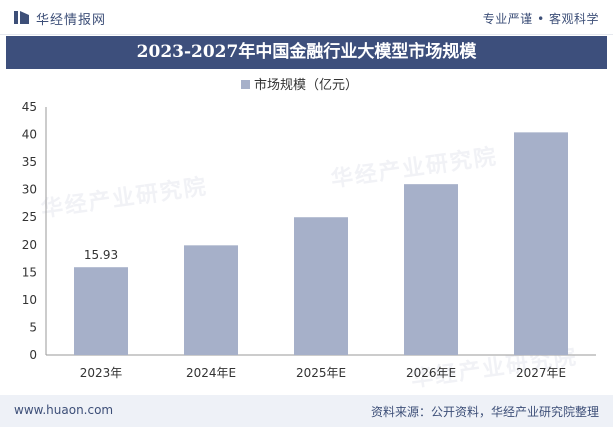  Describe the element at coordinates (541, 373) in the screenshot. I see `x-tick-label: 2027年E` at that location.